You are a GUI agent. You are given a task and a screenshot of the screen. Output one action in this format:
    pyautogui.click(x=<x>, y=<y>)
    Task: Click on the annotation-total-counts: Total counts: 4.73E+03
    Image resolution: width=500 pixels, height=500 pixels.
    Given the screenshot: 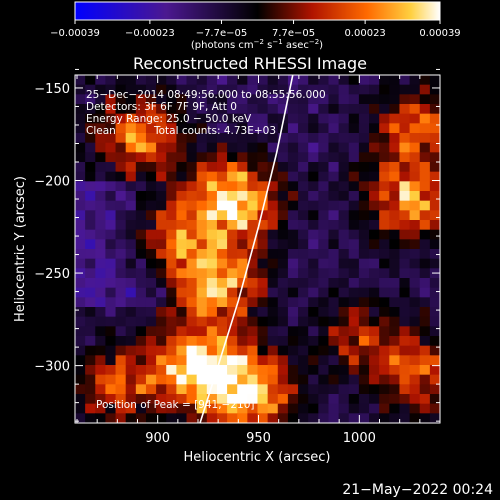 What is the action you would take?
    pyautogui.click(x=214, y=131)
    